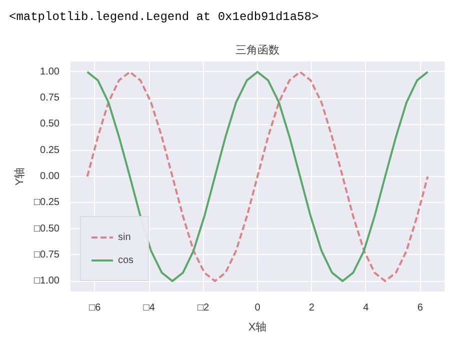 The height and width of the screenshot is (343, 474). I want to click on x-tick-label: □4, so click(149, 308).